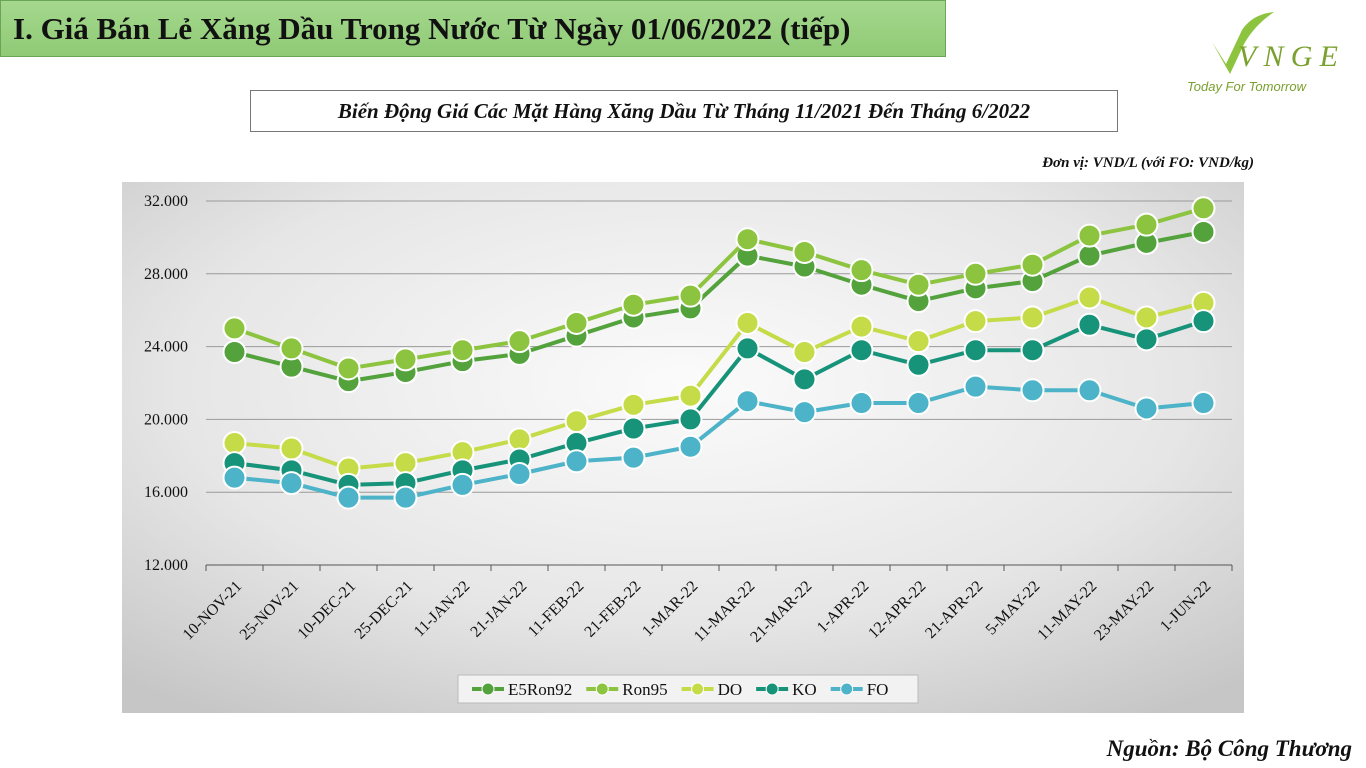 This screenshot has width=1366, height=768. What do you see at coordinates (644, 689) in the screenshot?
I see `legend-label: Ron95` at bounding box center [644, 689].